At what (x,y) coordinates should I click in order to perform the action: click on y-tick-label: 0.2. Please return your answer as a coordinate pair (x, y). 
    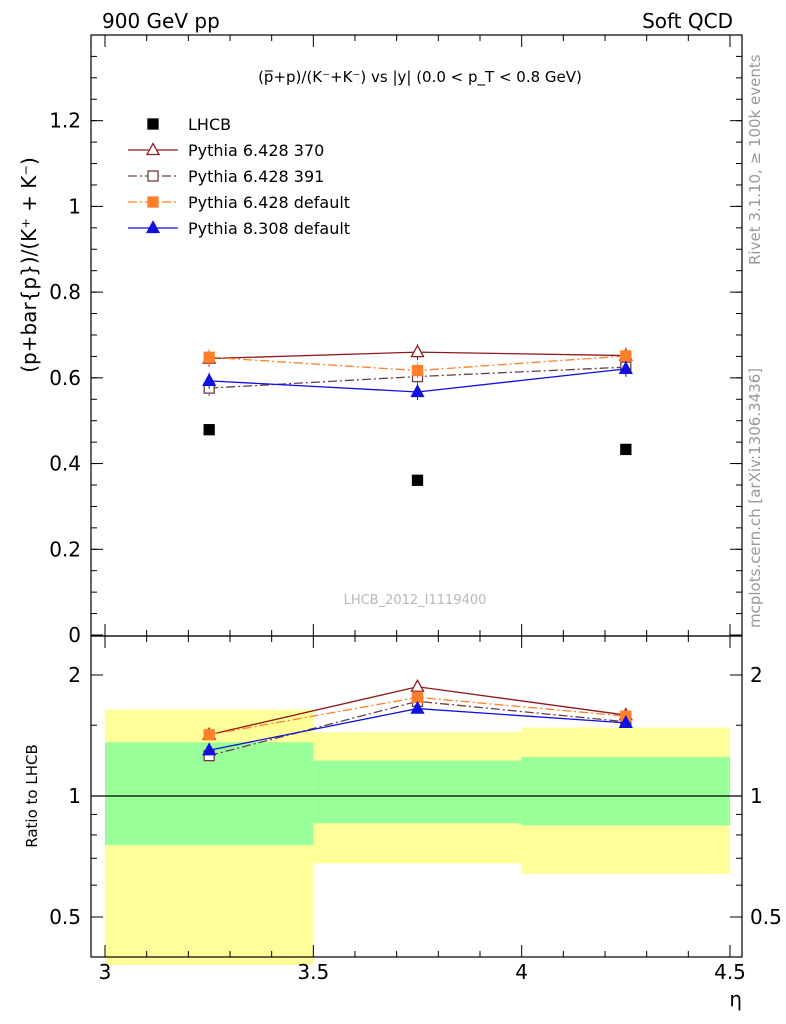
    Looking at the image, I should click on (65, 549).